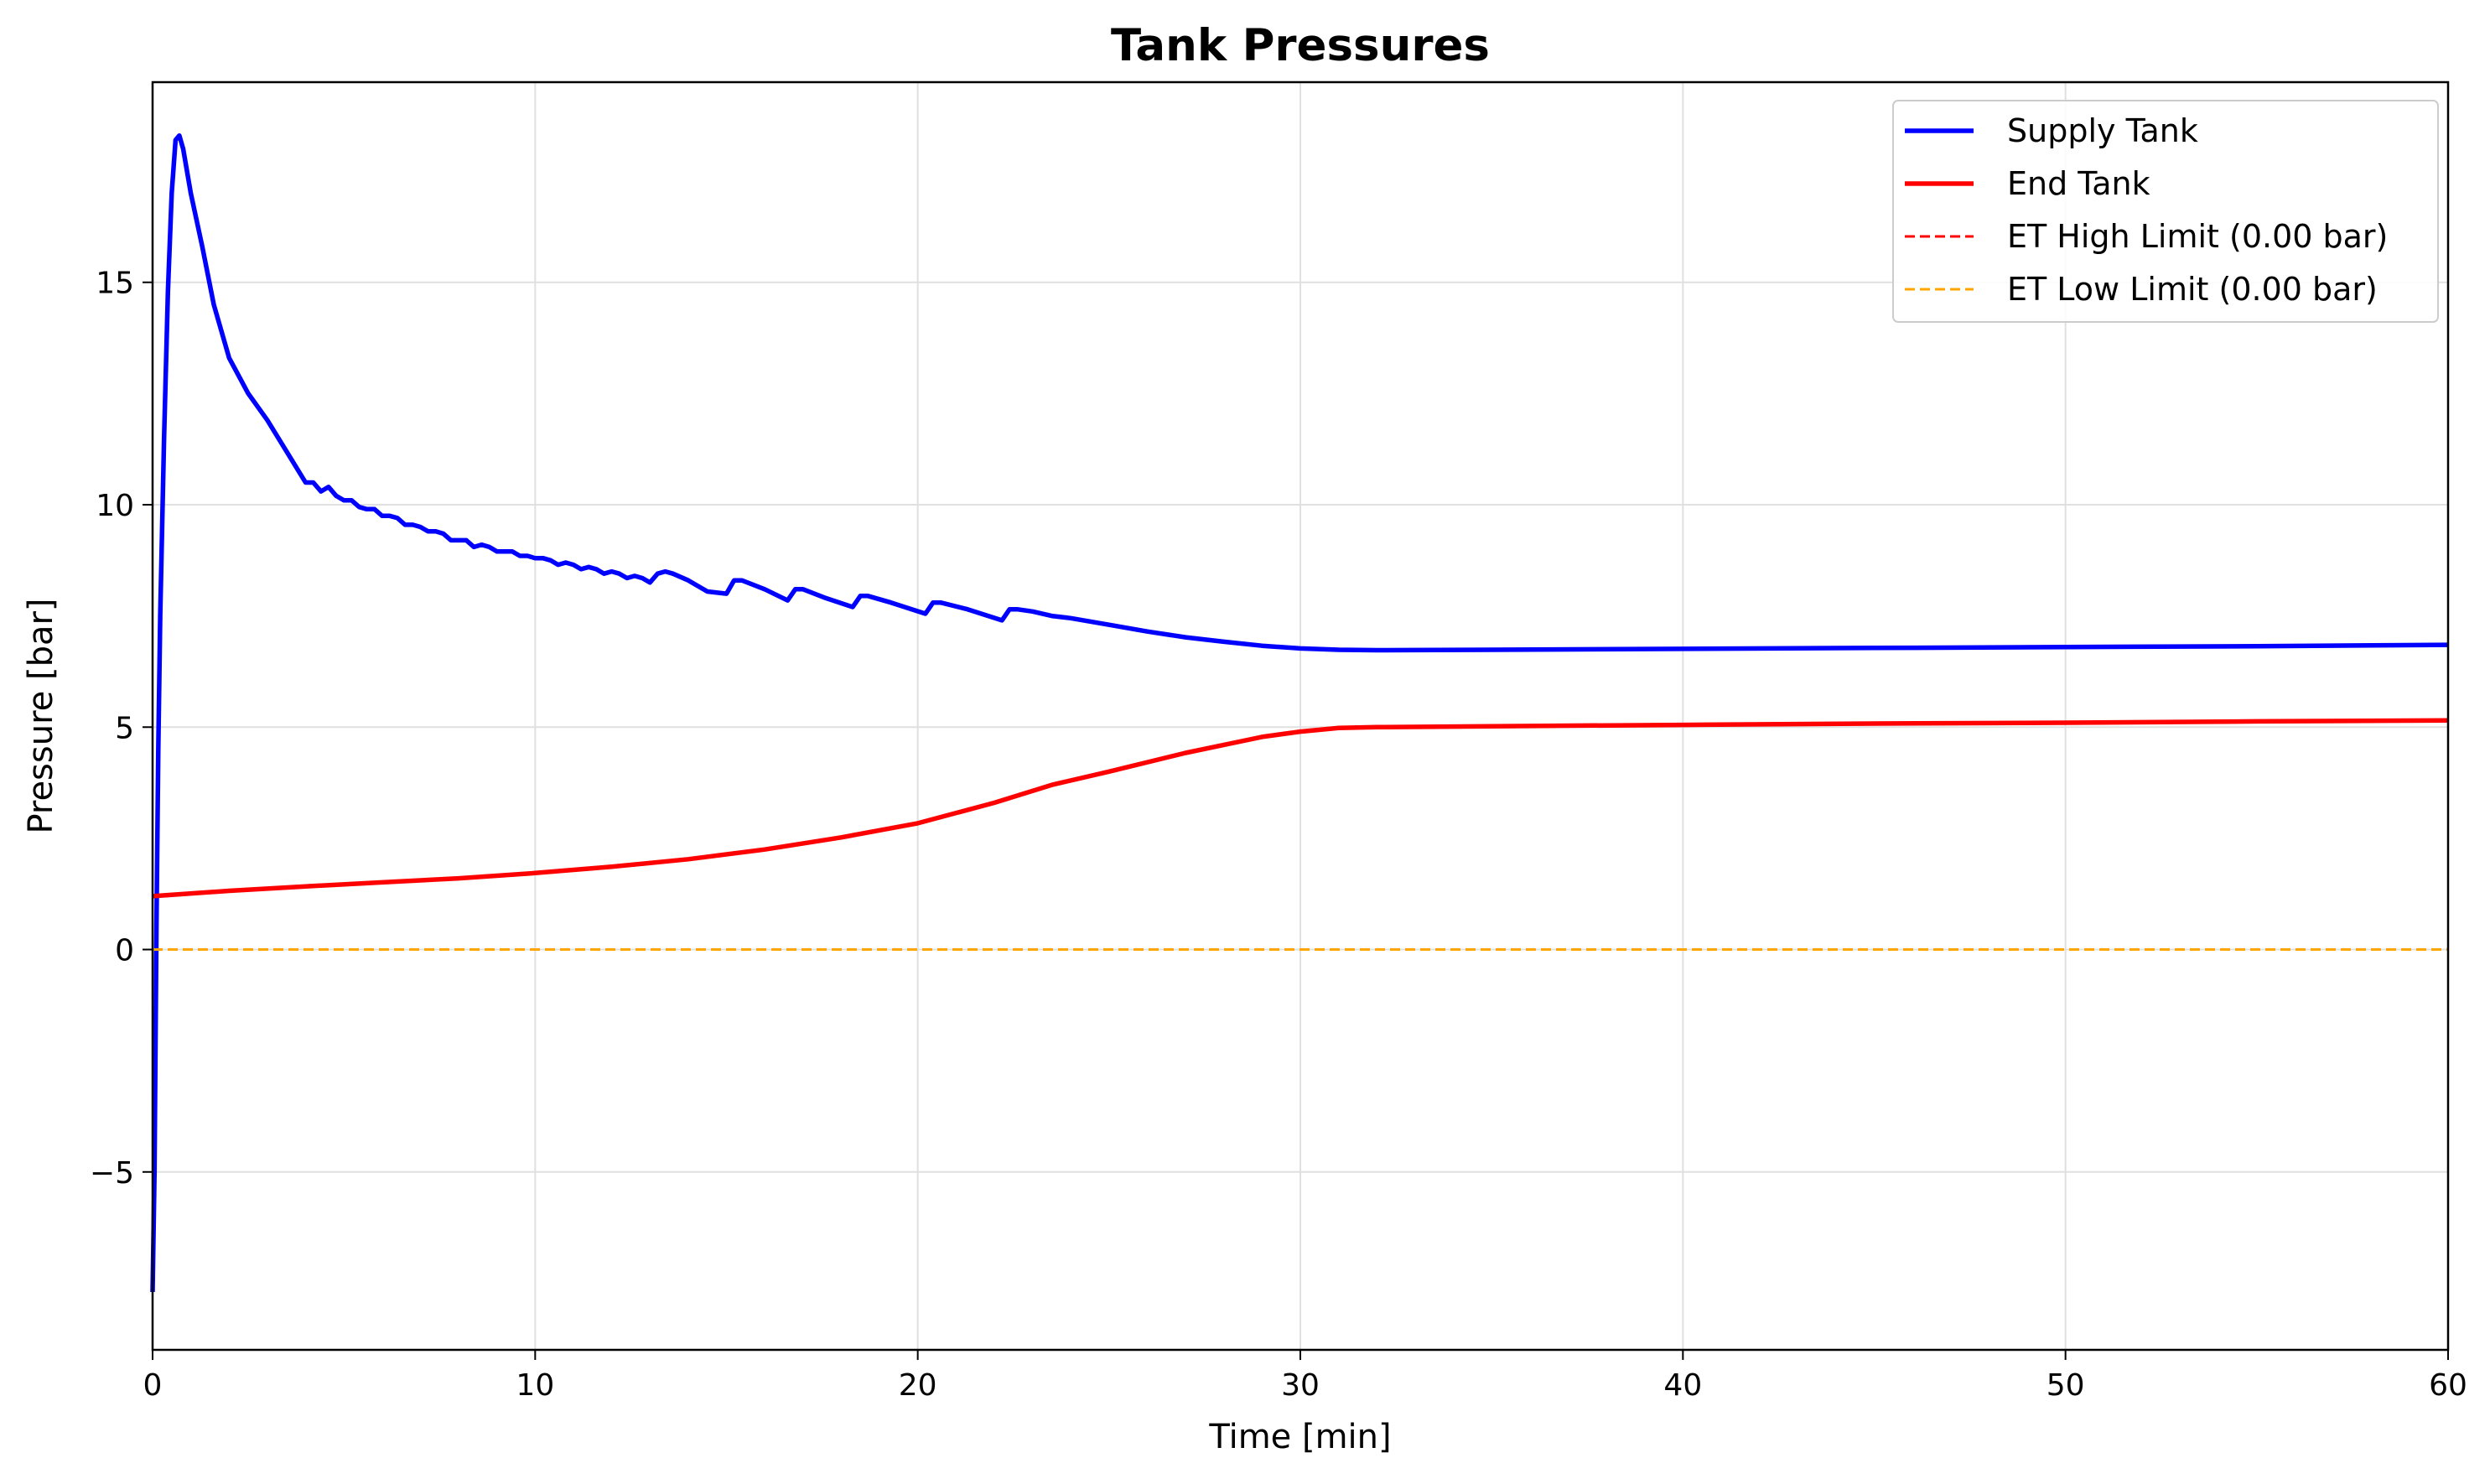 The height and width of the screenshot is (1484, 2490). Describe the element at coordinates (2197, 236) in the screenshot. I see `legend-label: ET High Limit (0.00 bar)` at that location.